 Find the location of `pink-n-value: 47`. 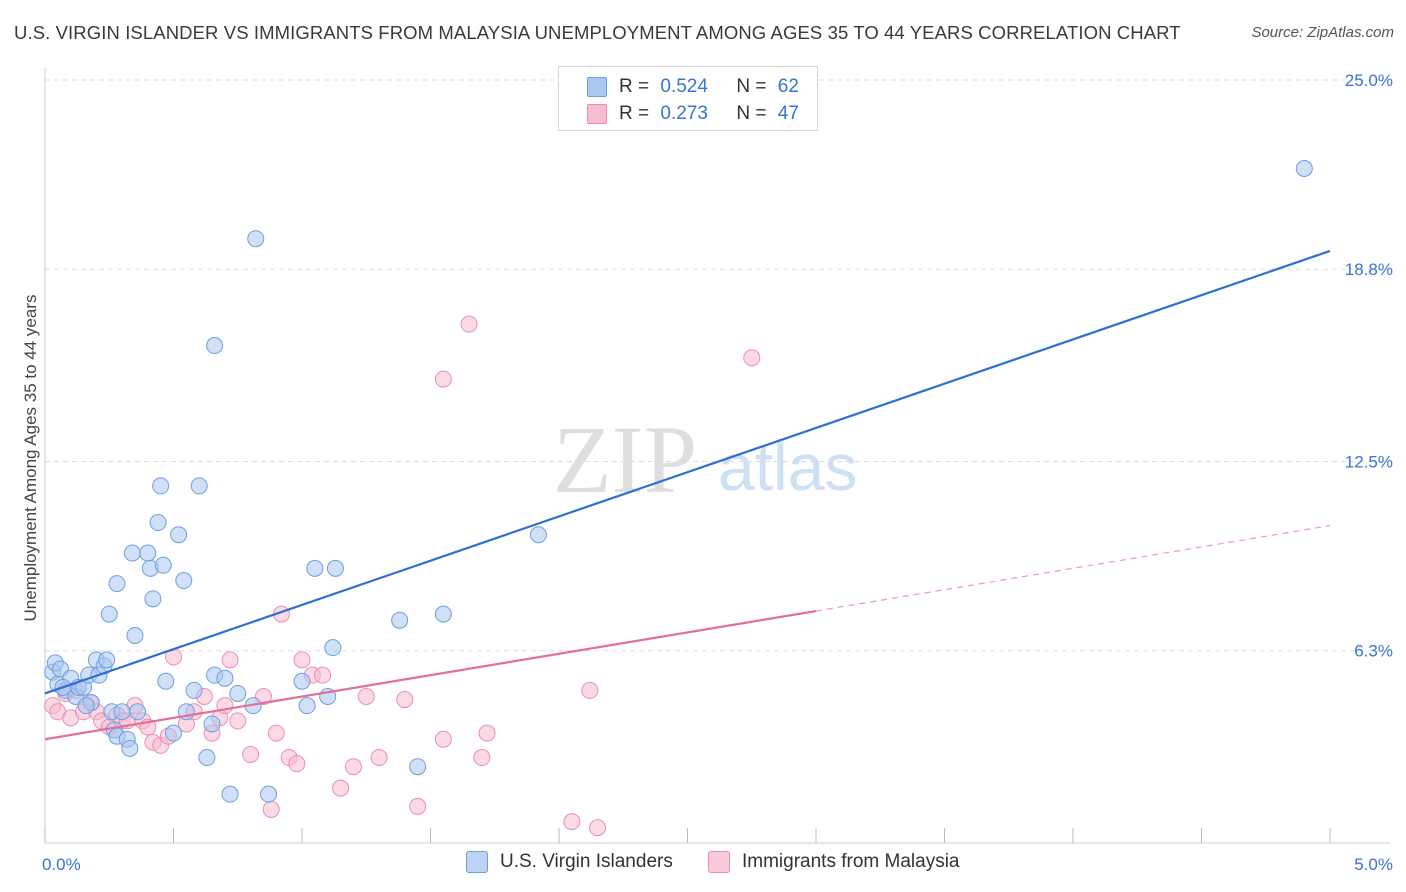

pink-n-value: 47 is located at coordinates (788, 113).